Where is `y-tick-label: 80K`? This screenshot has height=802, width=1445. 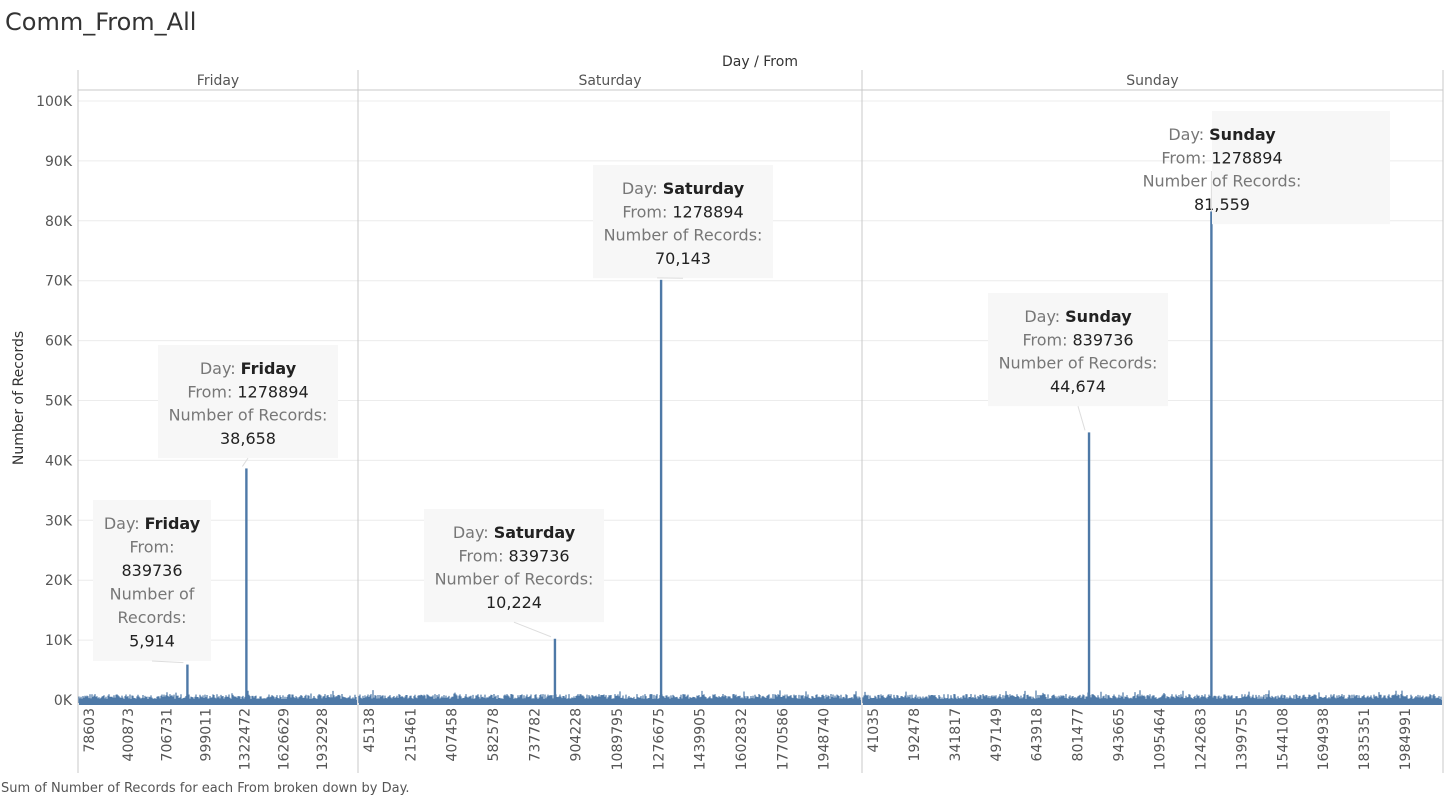
y-tick-label: 80K is located at coordinates (59, 222).